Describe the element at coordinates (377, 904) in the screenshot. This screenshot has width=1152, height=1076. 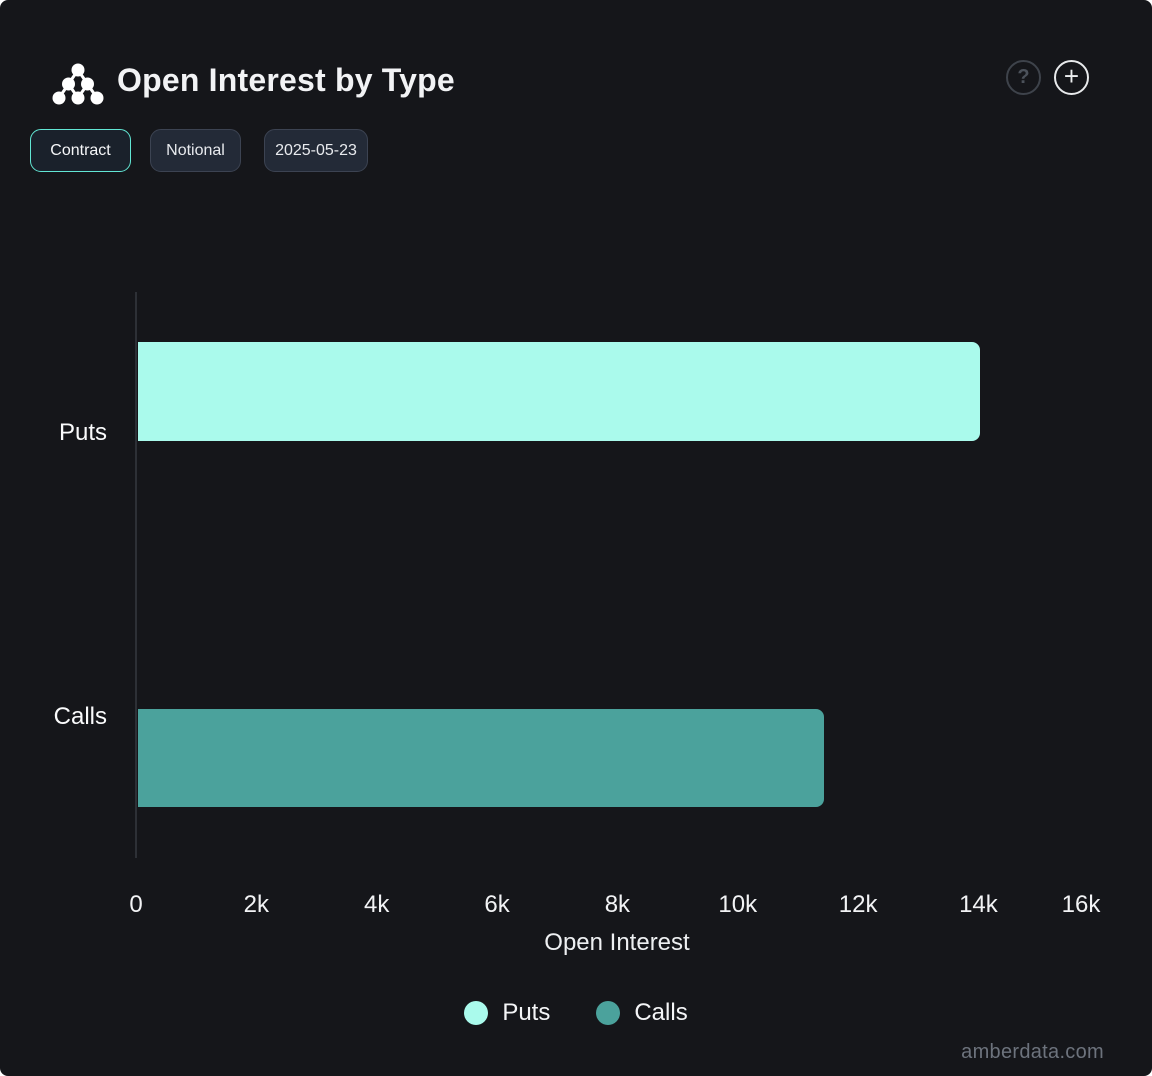
I see `x-tick-label: 4k` at that location.